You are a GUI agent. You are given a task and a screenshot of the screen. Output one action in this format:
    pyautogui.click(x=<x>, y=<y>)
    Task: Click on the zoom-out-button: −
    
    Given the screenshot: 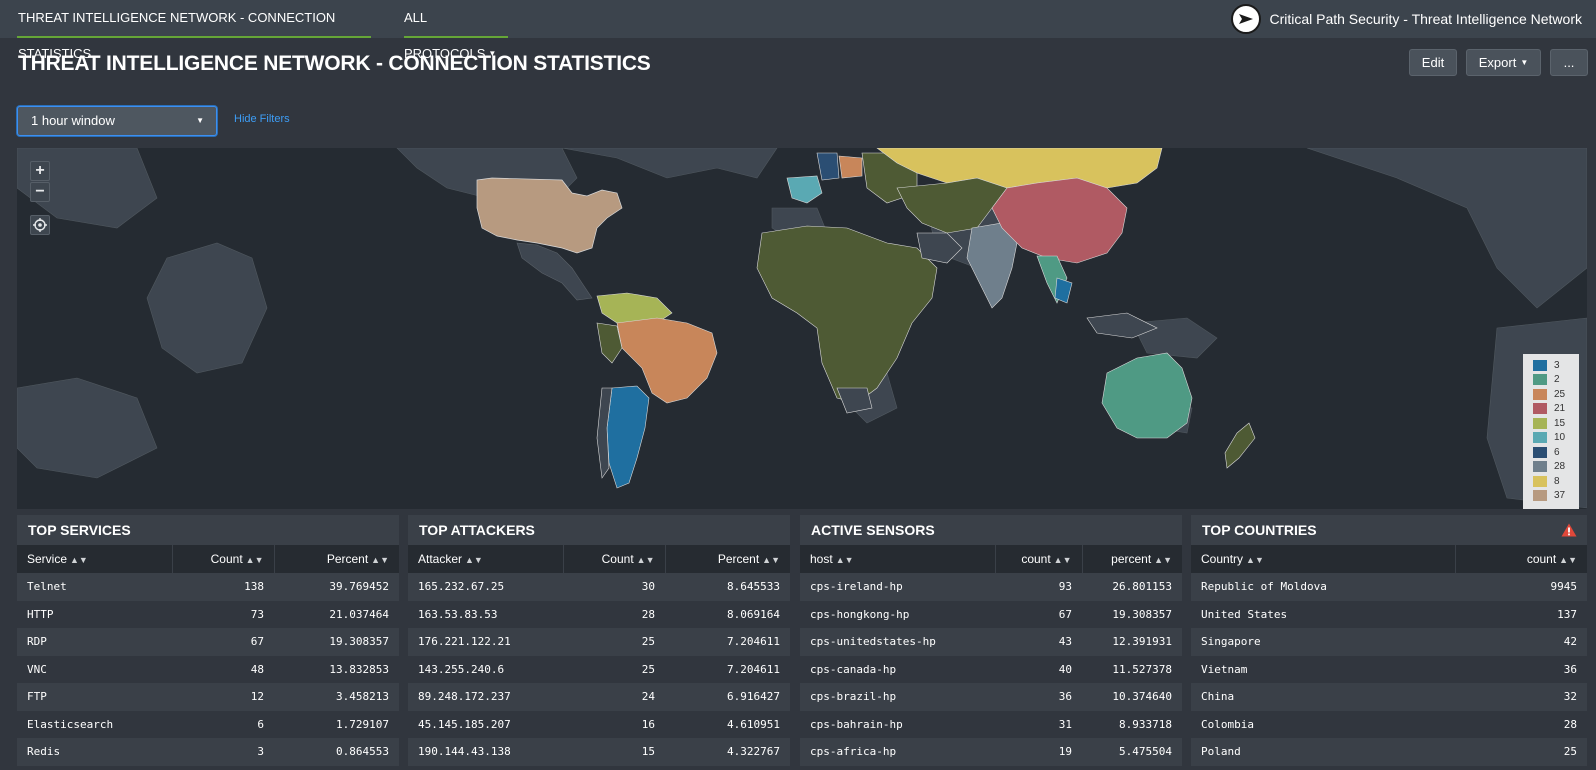 What is the action you would take?
    pyautogui.click(x=40, y=192)
    